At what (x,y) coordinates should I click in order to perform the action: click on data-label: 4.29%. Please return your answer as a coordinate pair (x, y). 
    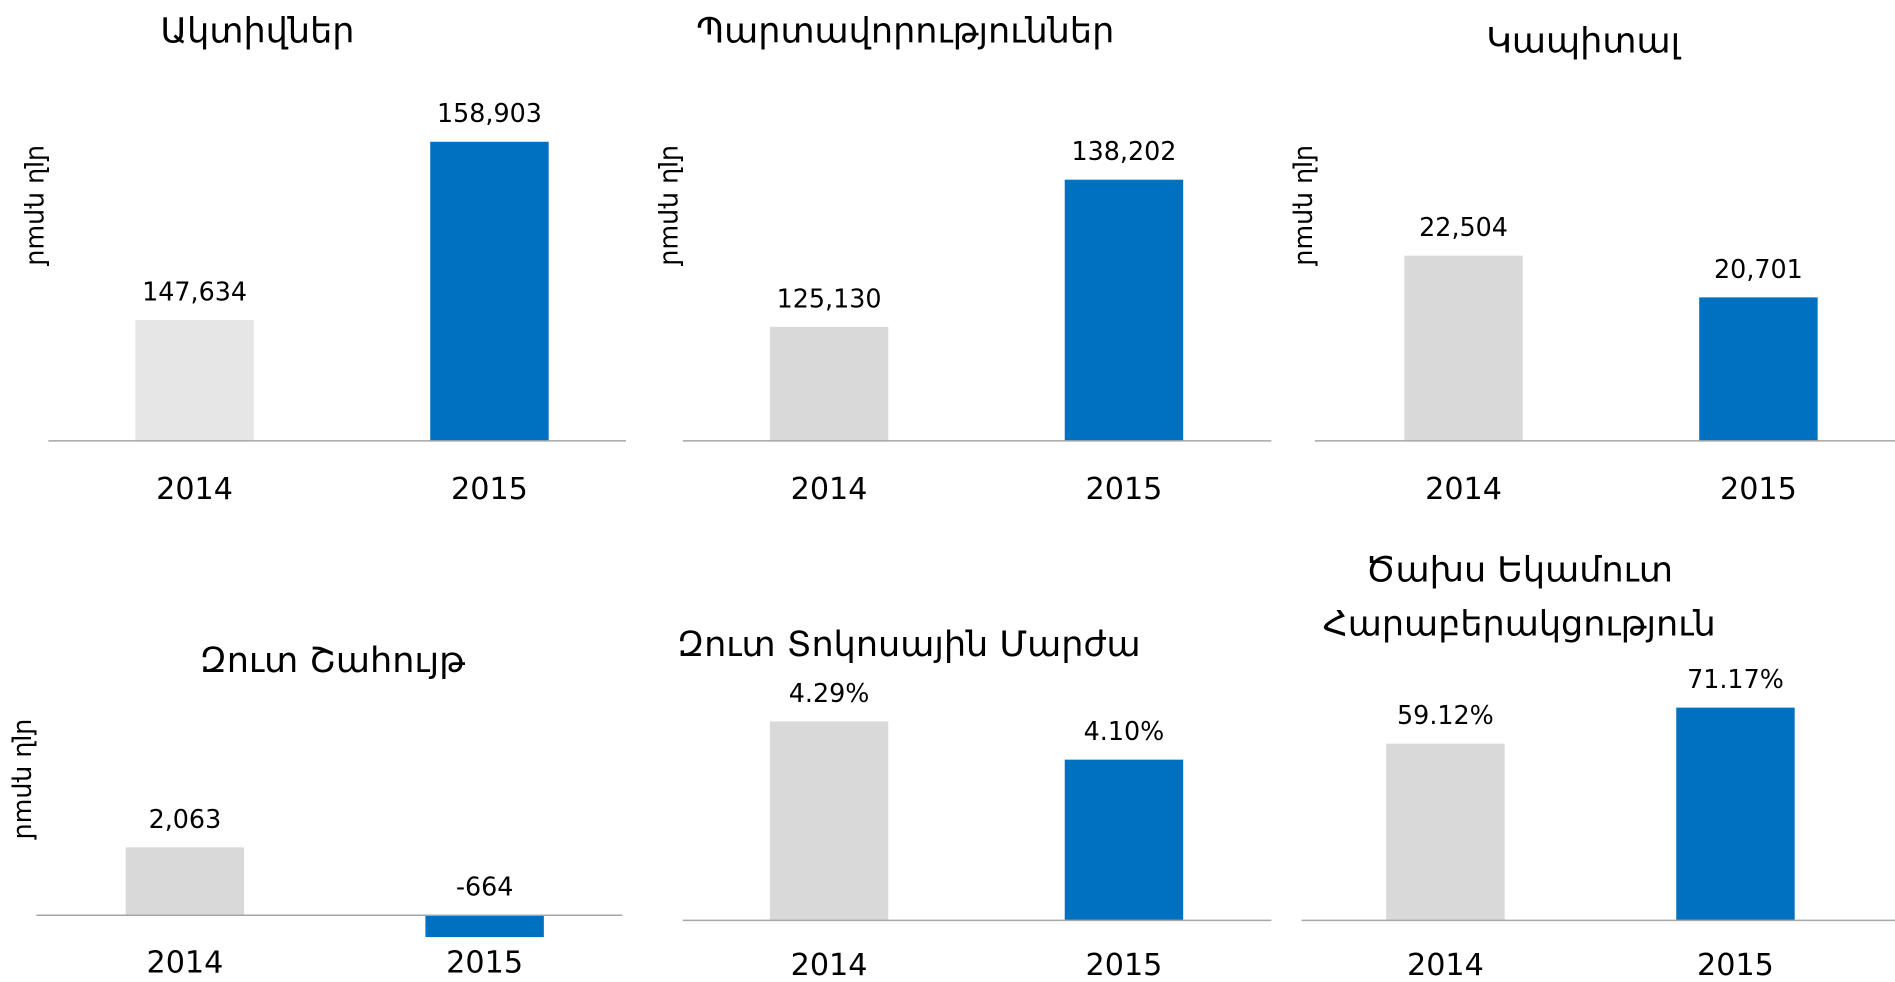
    Looking at the image, I should click on (829, 693).